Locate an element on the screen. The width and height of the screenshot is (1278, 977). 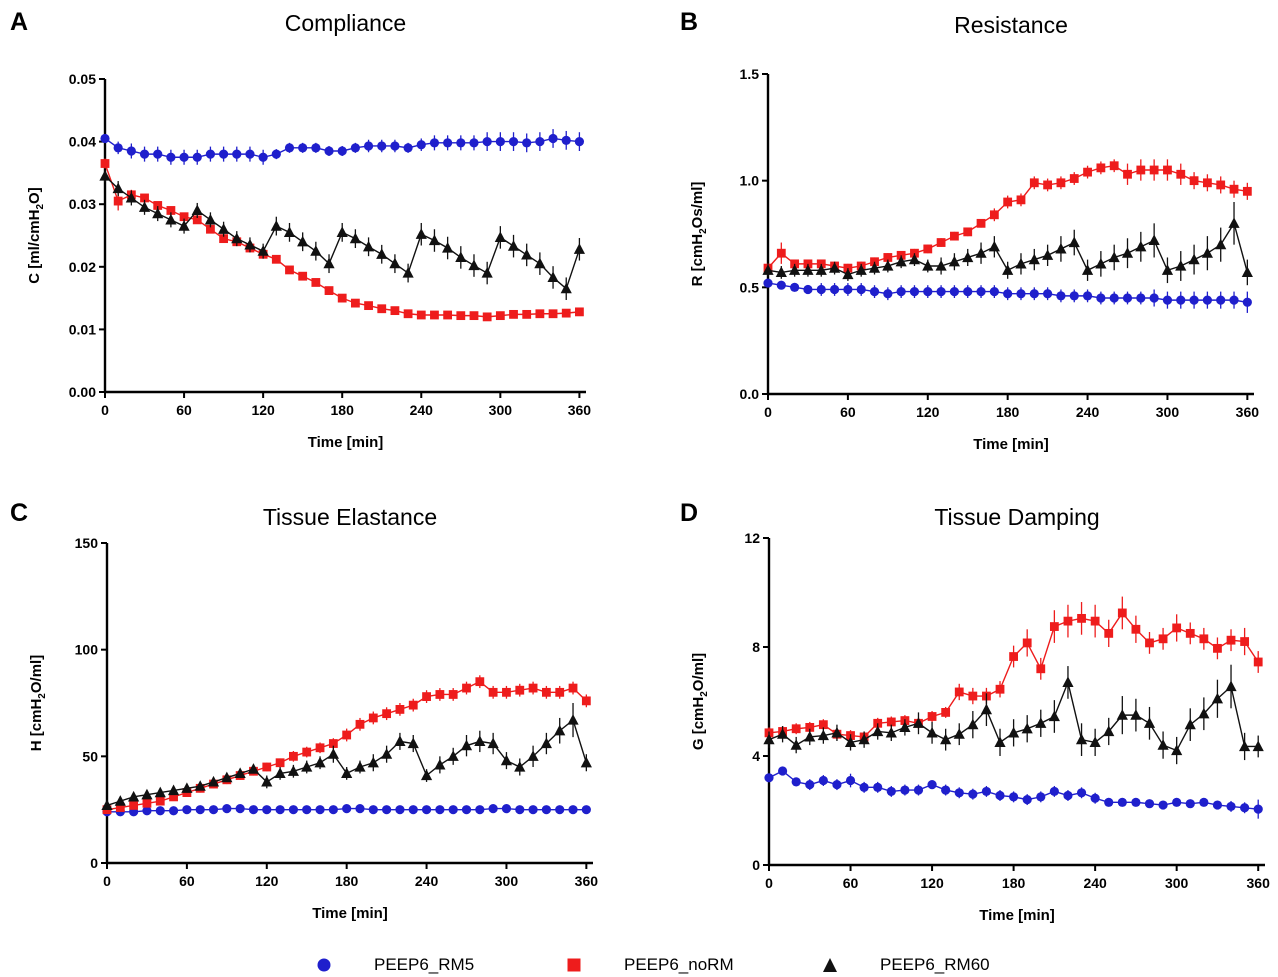
y-axis-label-part: C [ml/cmH is located at coordinates (34, 247).